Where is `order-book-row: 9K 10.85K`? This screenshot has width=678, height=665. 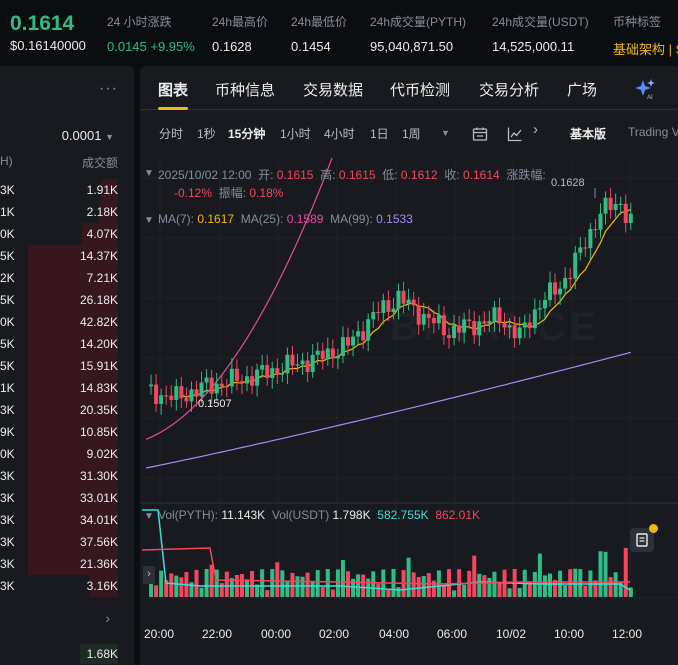 order-book-row: 9K 10.85K is located at coordinates (59, 432).